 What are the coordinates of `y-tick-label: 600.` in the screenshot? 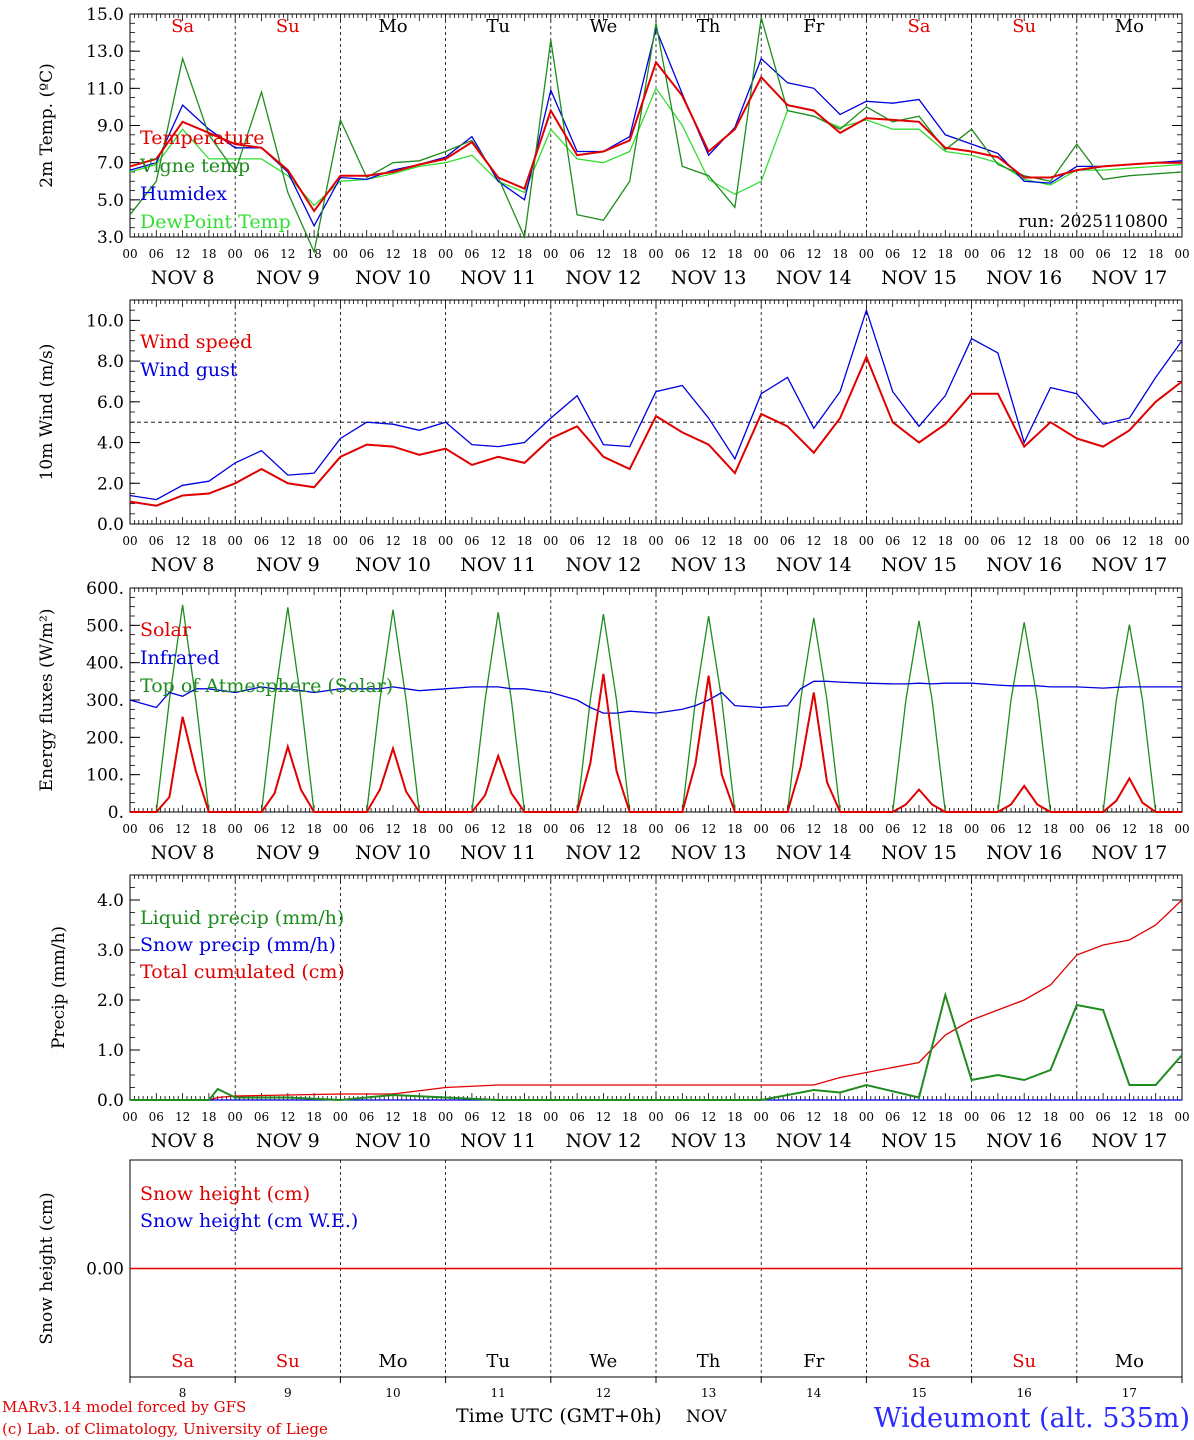 It's located at (105, 589).